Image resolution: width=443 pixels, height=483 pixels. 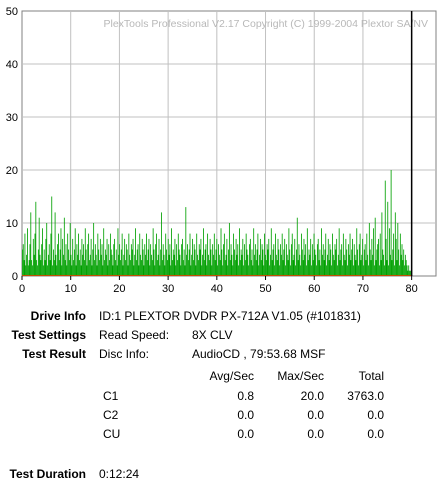 What do you see at coordinates (365, 396) in the screenshot?
I see `row-total: 3763.0` at bounding box center [365, 396].